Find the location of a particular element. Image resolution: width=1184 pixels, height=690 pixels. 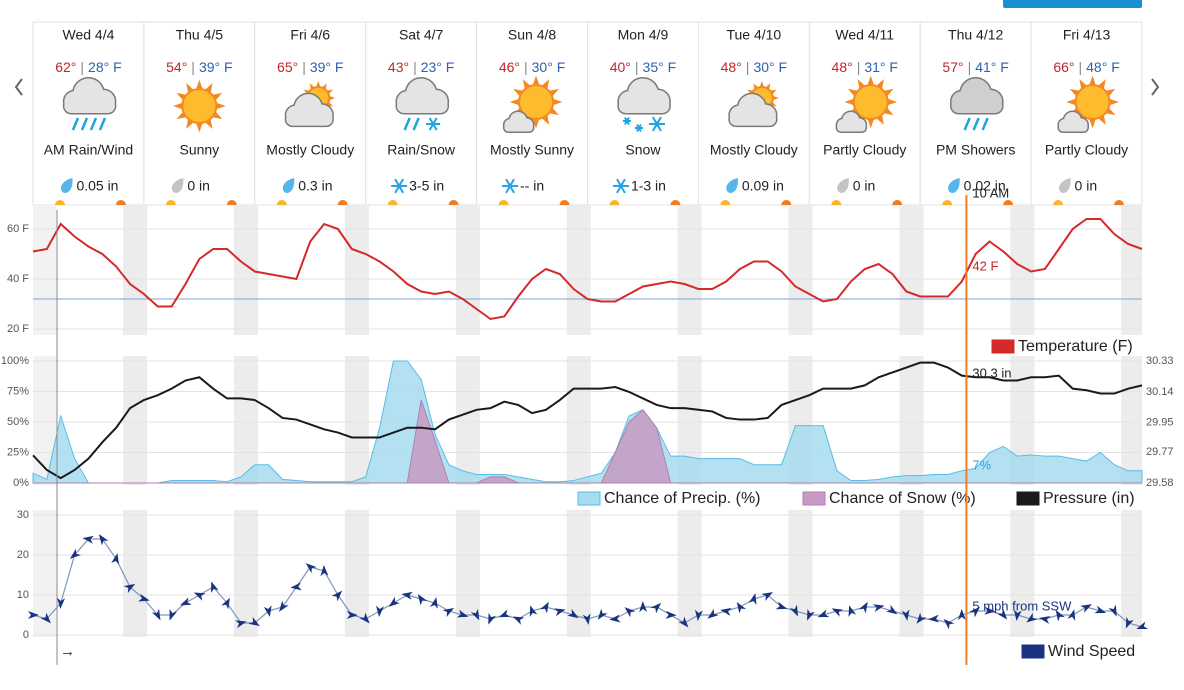

rain-drop is located at coordinates (93, 124).